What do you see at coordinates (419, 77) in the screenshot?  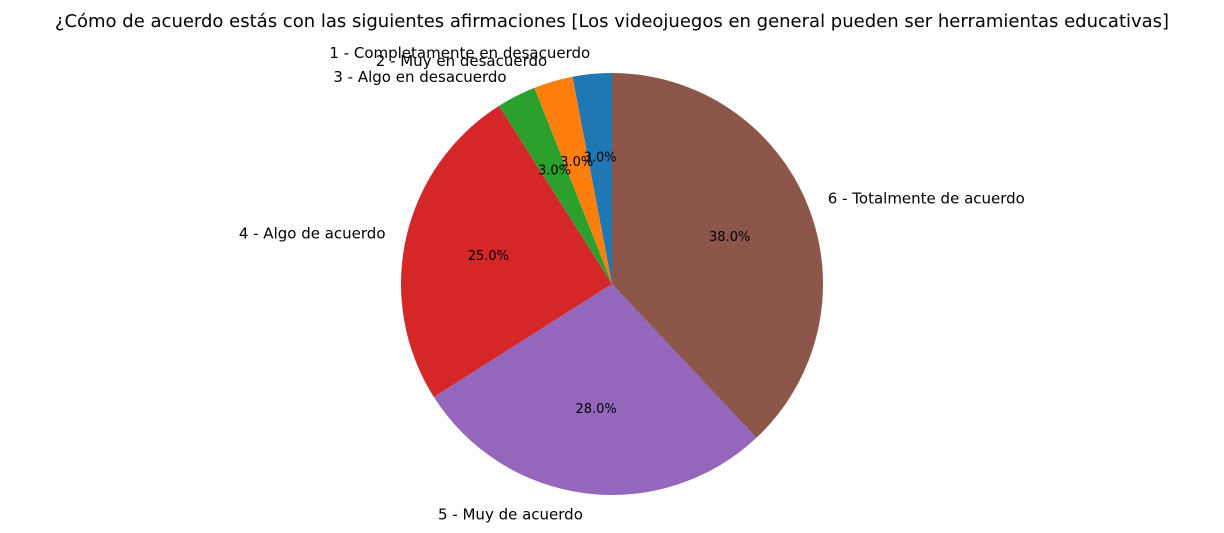 I see `slice-label-3-algo-en-desacuerdo: 3 - Algo en desacuerdo` at bounding box center [419, 77].